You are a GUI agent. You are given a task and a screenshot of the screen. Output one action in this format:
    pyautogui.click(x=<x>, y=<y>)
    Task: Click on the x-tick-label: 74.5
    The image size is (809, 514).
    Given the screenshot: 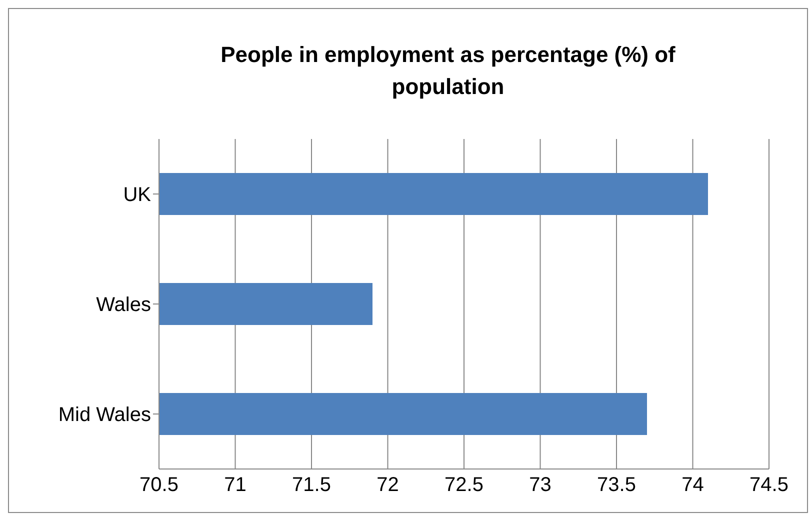 What is the action you would take?
    pyautogui.click(x=769, y=485)
    